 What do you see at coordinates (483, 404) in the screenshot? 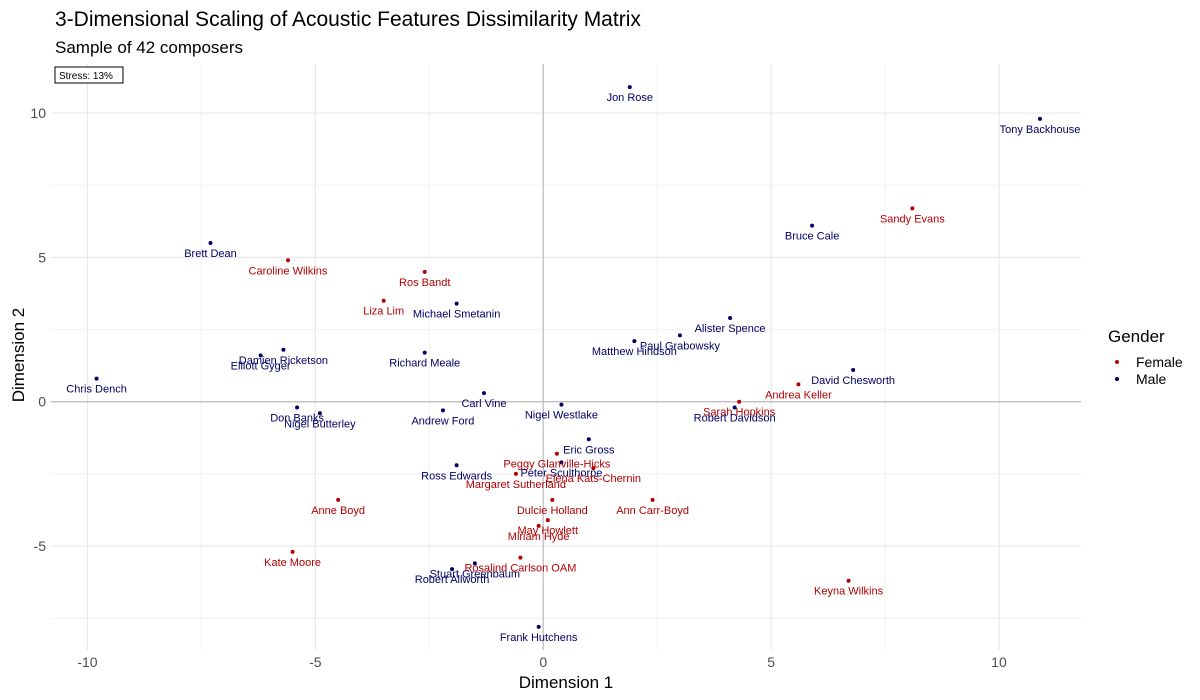
I see `data-label: Carl Vine` at bounding box center [483, 404].